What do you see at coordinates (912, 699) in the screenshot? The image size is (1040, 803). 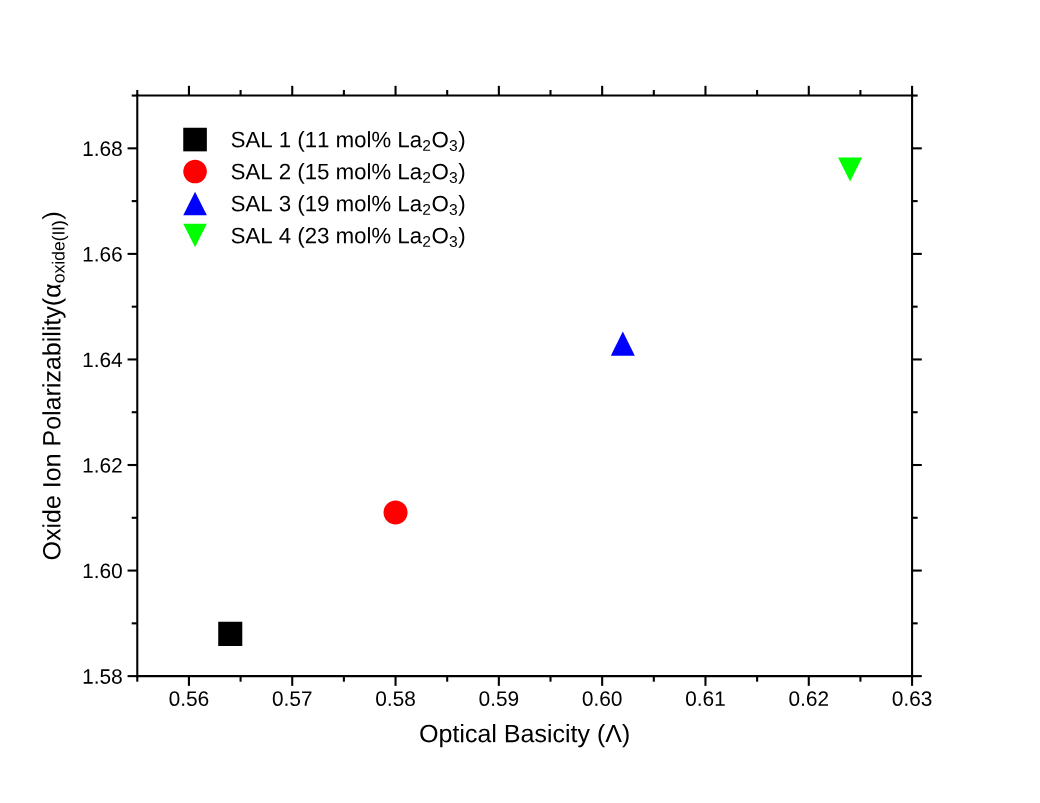 I see `x-tick-label: 0.63` at bounding box center [912, 699].